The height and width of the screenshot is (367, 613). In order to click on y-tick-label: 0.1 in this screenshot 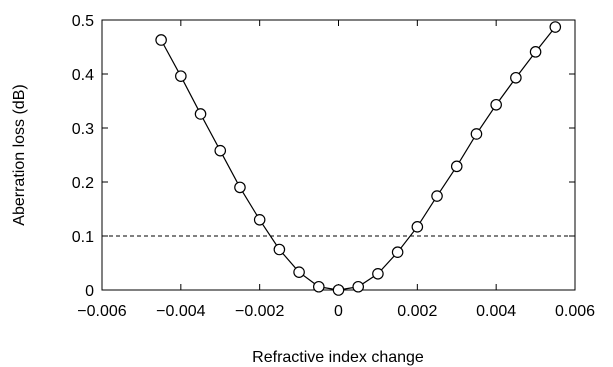, I will do `click(83, 237)`.